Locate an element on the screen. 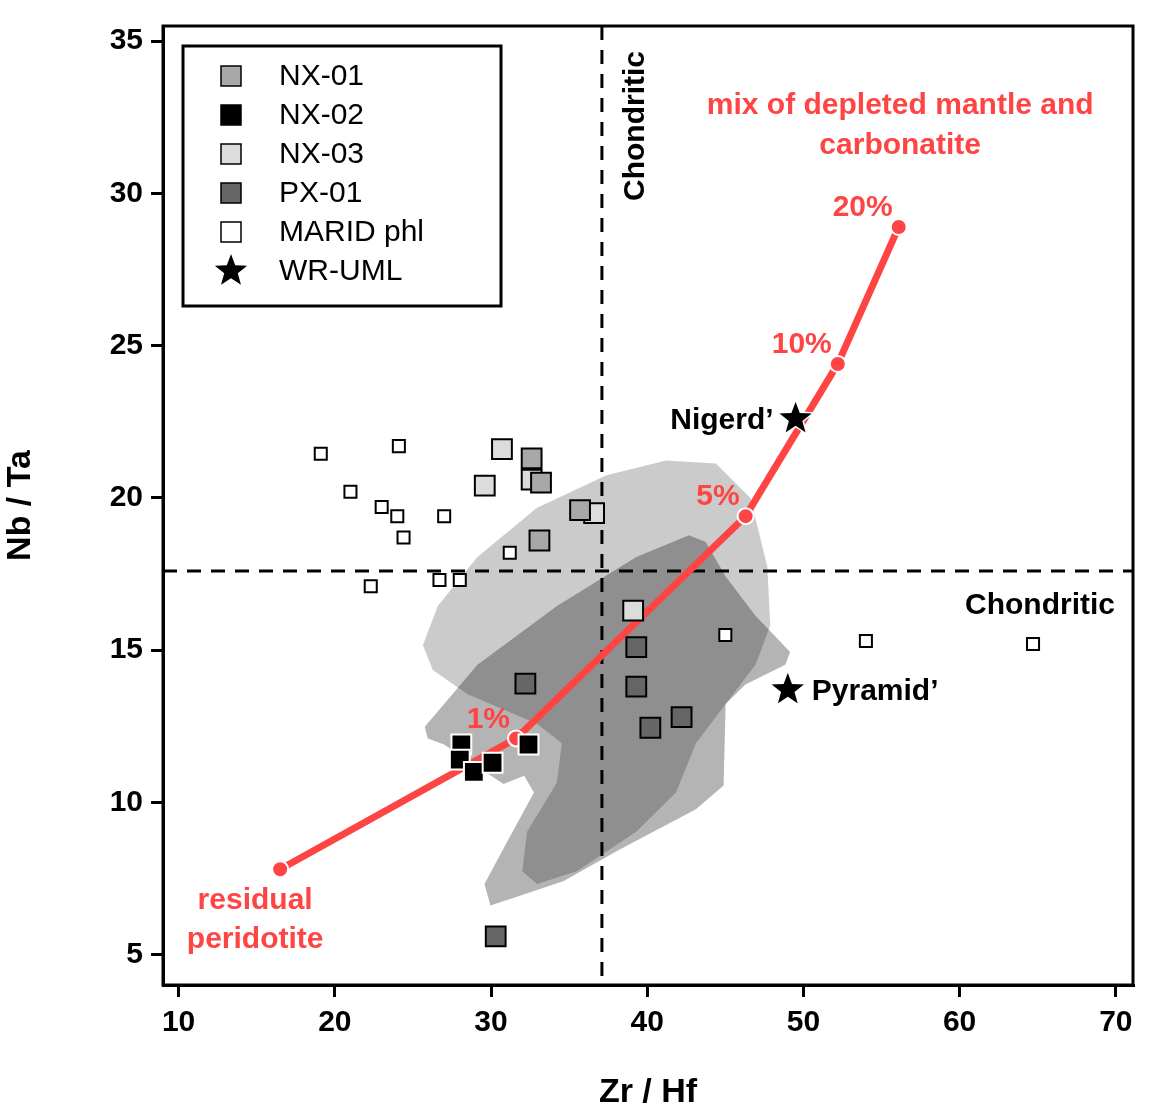  y-tick-label: 20 is located at coordinates (126, 496).